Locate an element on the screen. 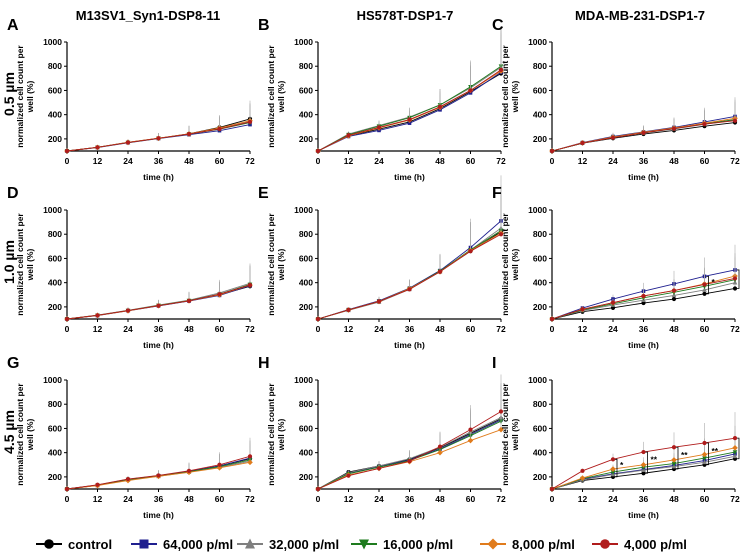 The image size is (740, 553). series-line-16000pml is located at coordinates (409, 275).